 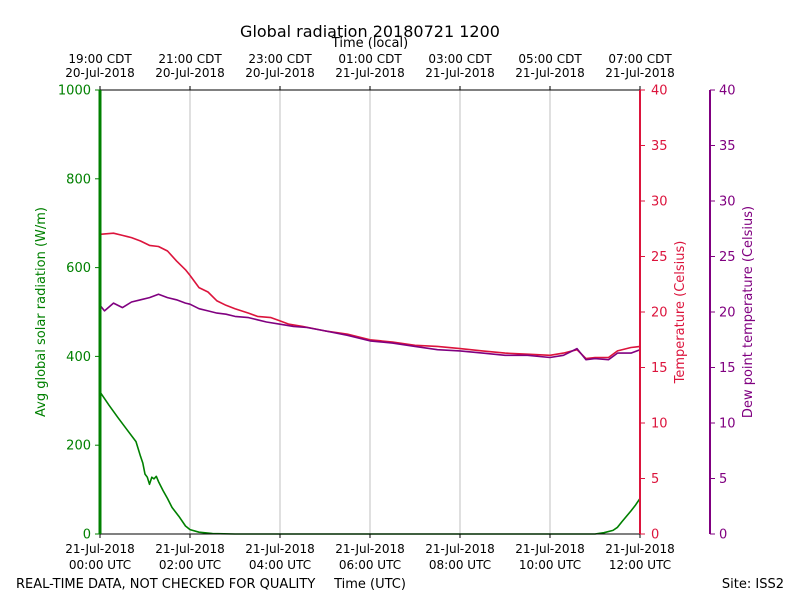 I want to click on radiation-tick-label: 0, so click(x=87, y=535).